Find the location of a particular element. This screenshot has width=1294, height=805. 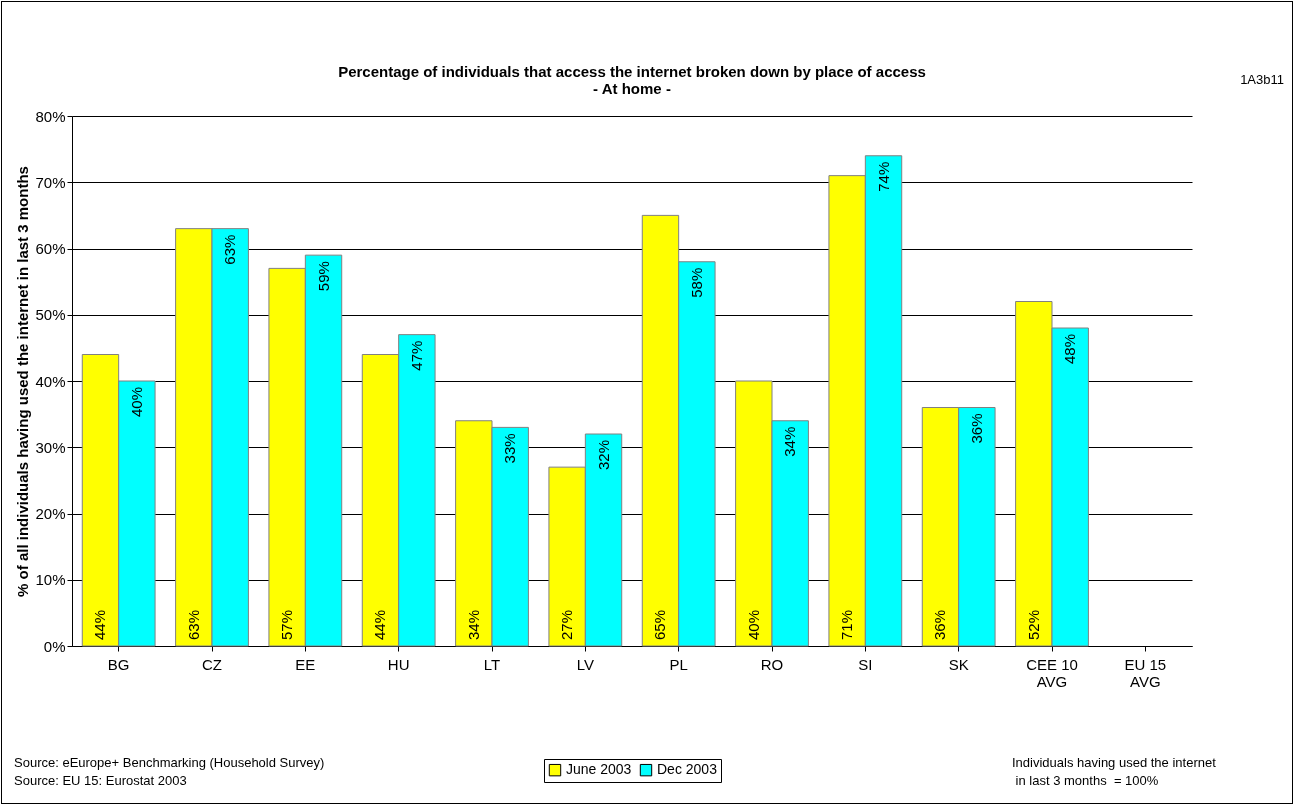

data-label: 48% is located at coordinates (1070, 349).